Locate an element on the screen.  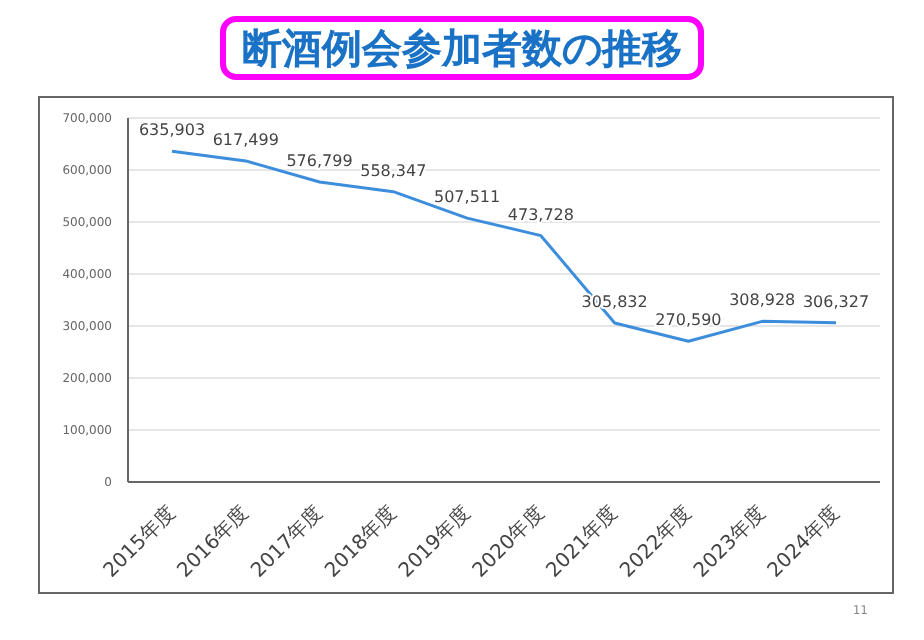
data-label: 306,327 is located at coordinates (836, 301).